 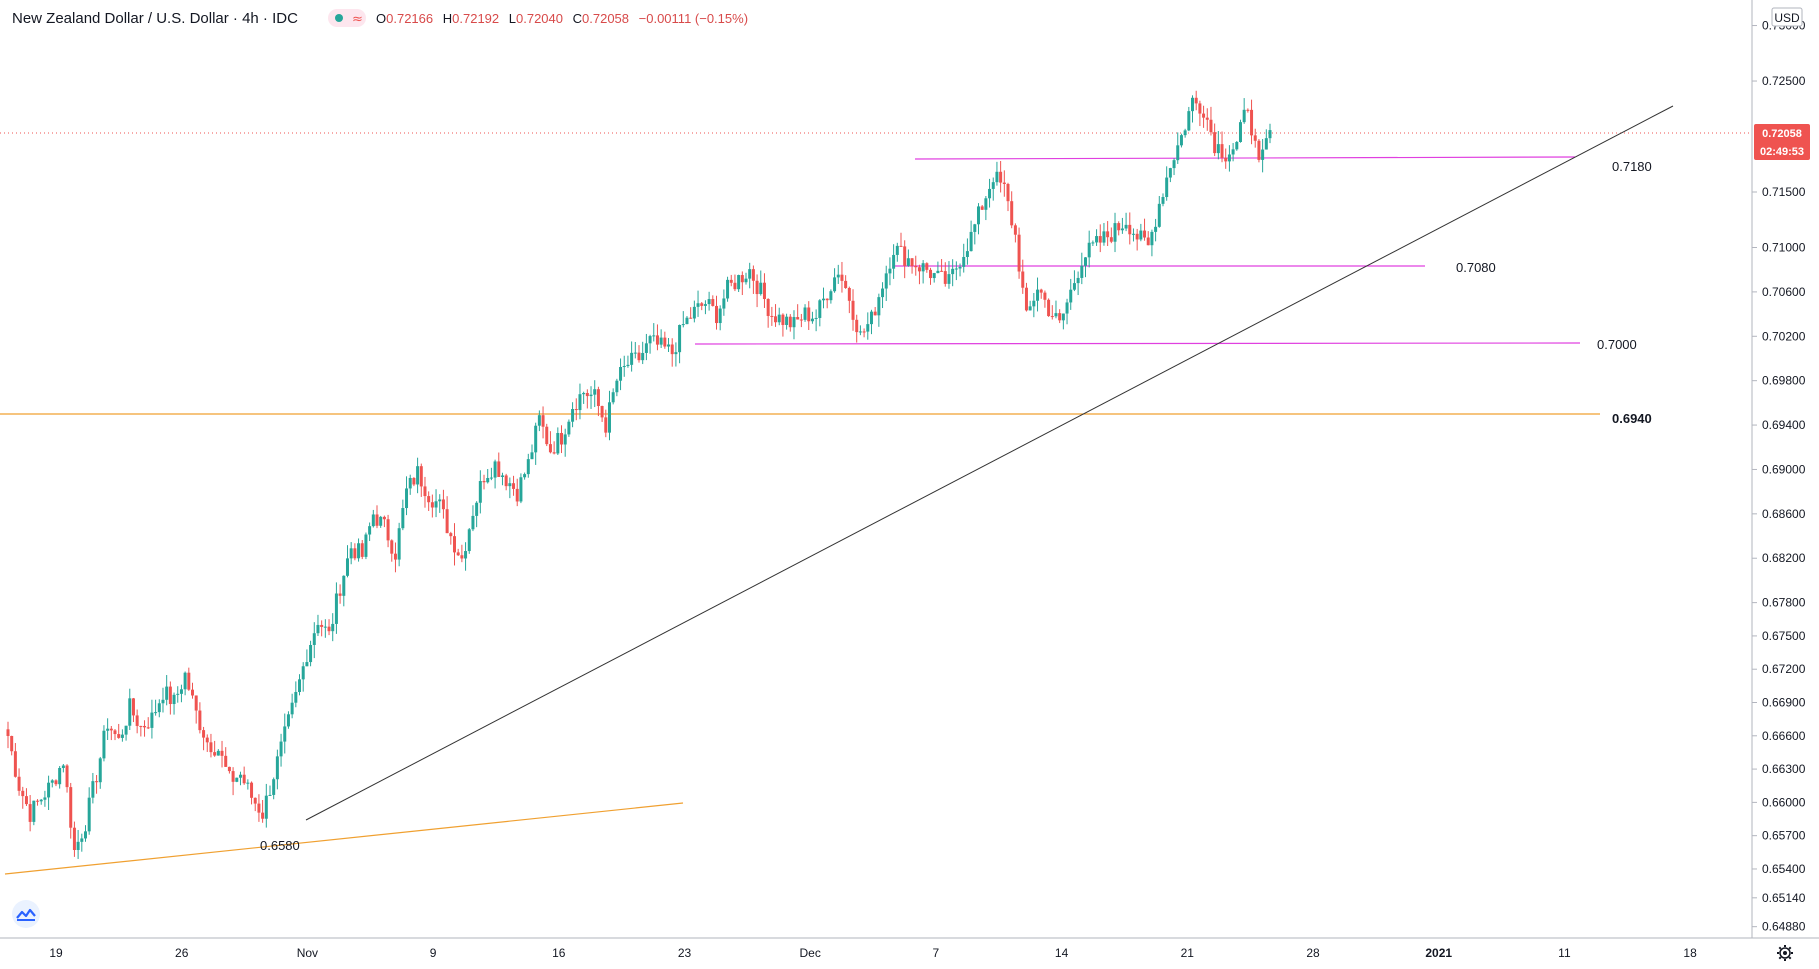 I want to click on last-price-badge, so click(x=1782, y=142).